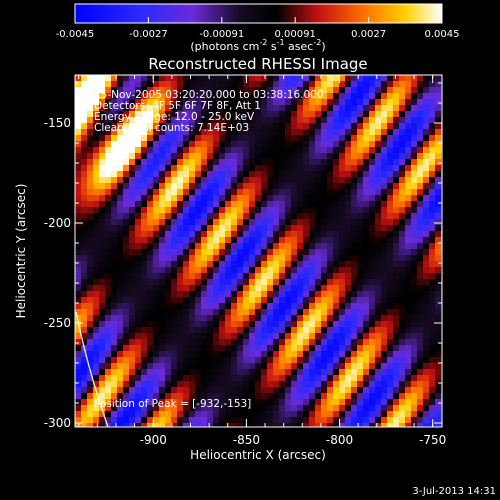 The height and width of the screenshot is (500, 500). I want to click on colorbar-tick-label: 0.0045, so click(442, 34).